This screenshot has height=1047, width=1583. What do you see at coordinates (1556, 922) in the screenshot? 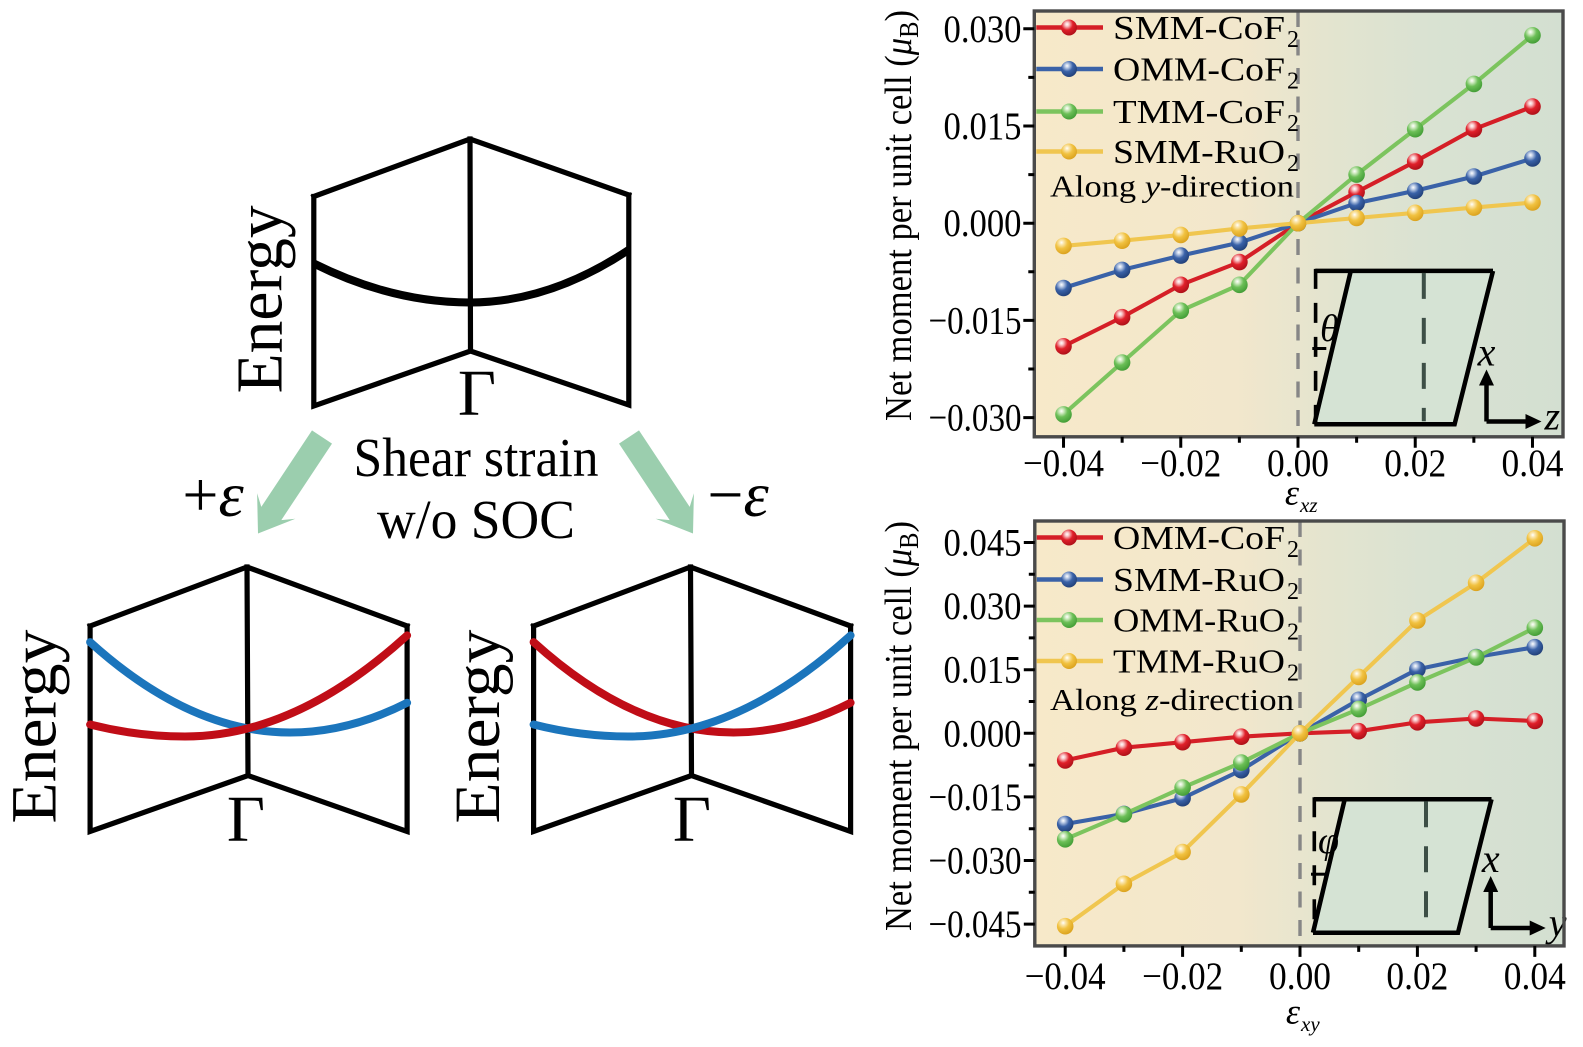
I see `svg-text: y` at bounding box center [1556, 922].